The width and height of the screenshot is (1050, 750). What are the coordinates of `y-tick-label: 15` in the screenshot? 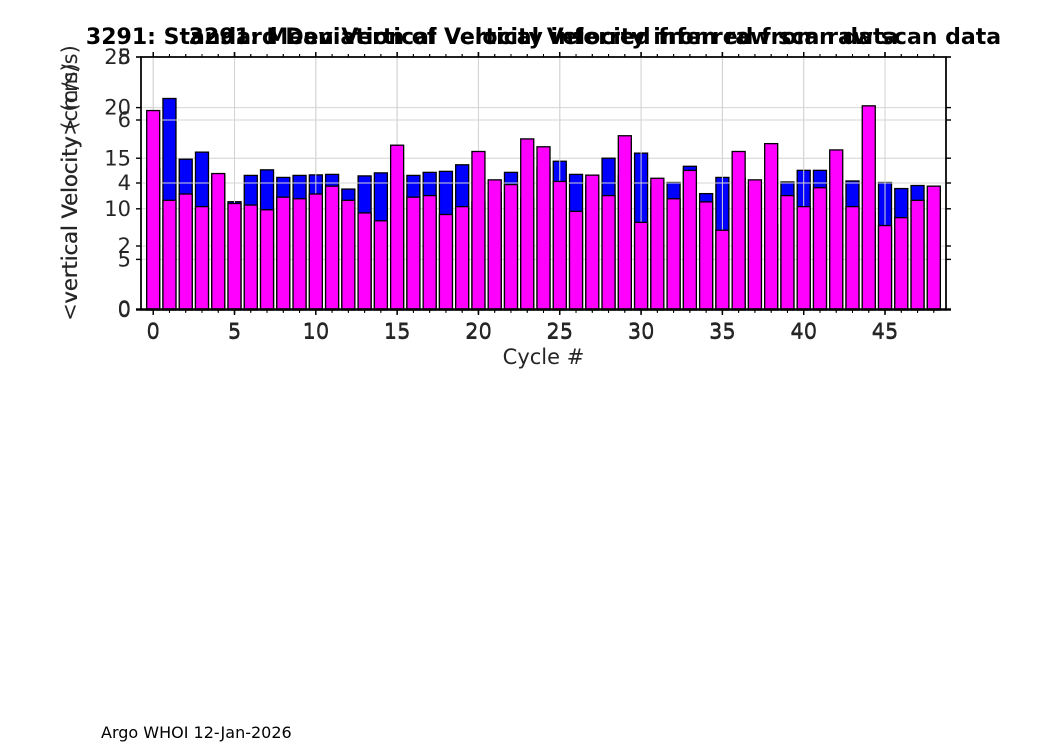 It's located at (117, 158).